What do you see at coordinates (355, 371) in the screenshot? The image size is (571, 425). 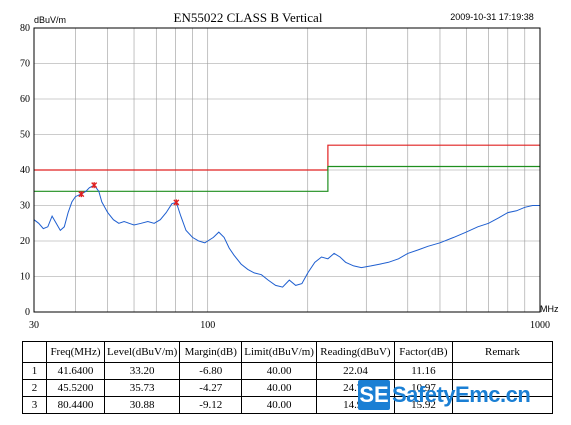 I see `table-cell: 22.04` at bounding box center [355, 371].